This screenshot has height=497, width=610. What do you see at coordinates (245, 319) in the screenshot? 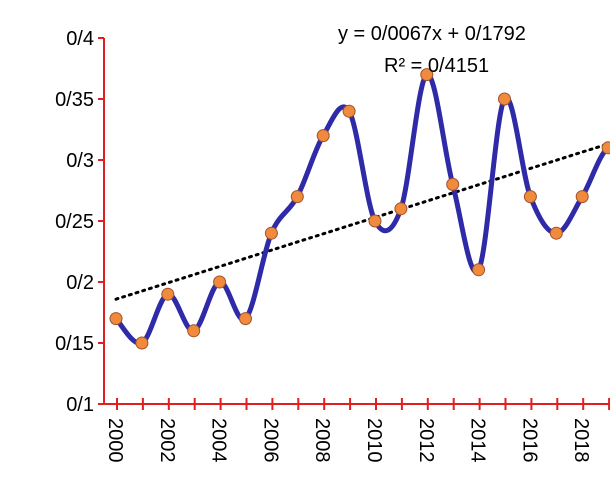
I see `data-point-2005` at bounding box center [245, 319].